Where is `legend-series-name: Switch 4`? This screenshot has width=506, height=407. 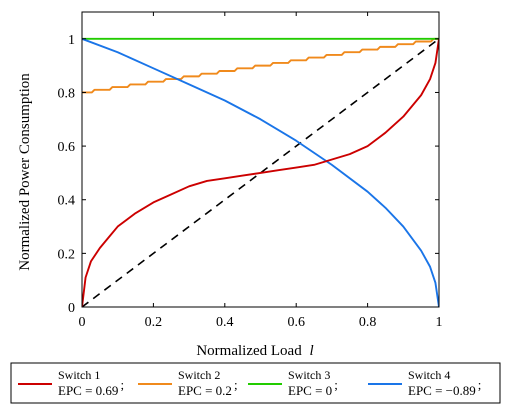 legend-series-name: Switch 4 is located at coordinates (429, 375).